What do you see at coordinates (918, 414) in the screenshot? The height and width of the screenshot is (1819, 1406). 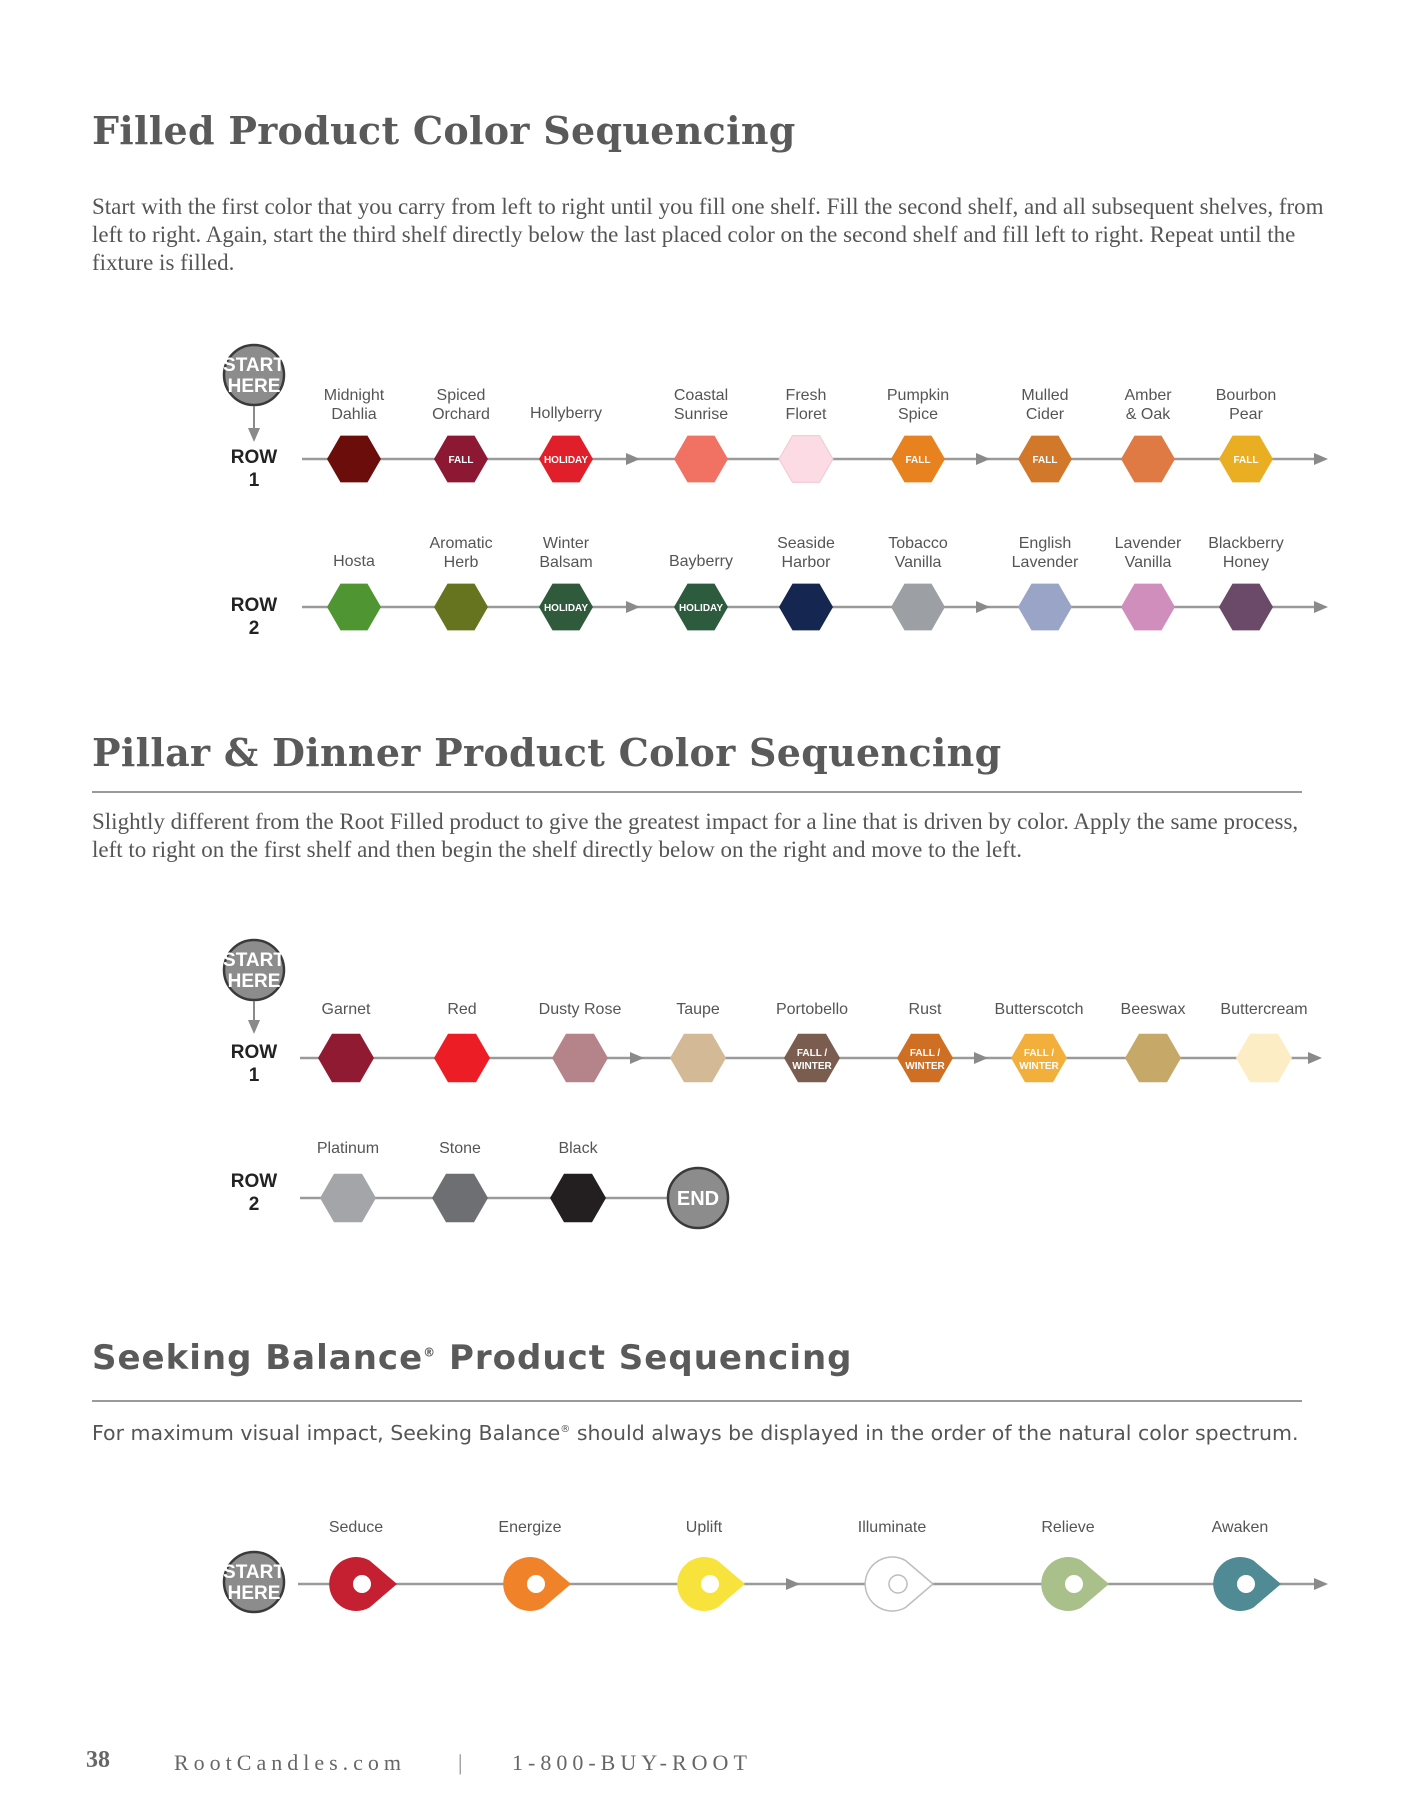 I see `swatch-name-line2: Spice` at bounding box center [918, 414].